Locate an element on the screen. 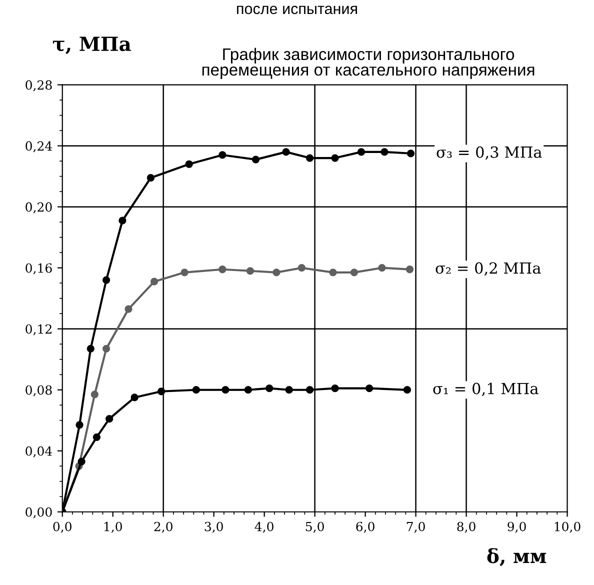  x-tick-label: 9,0 is located at coordinates (517, 527).